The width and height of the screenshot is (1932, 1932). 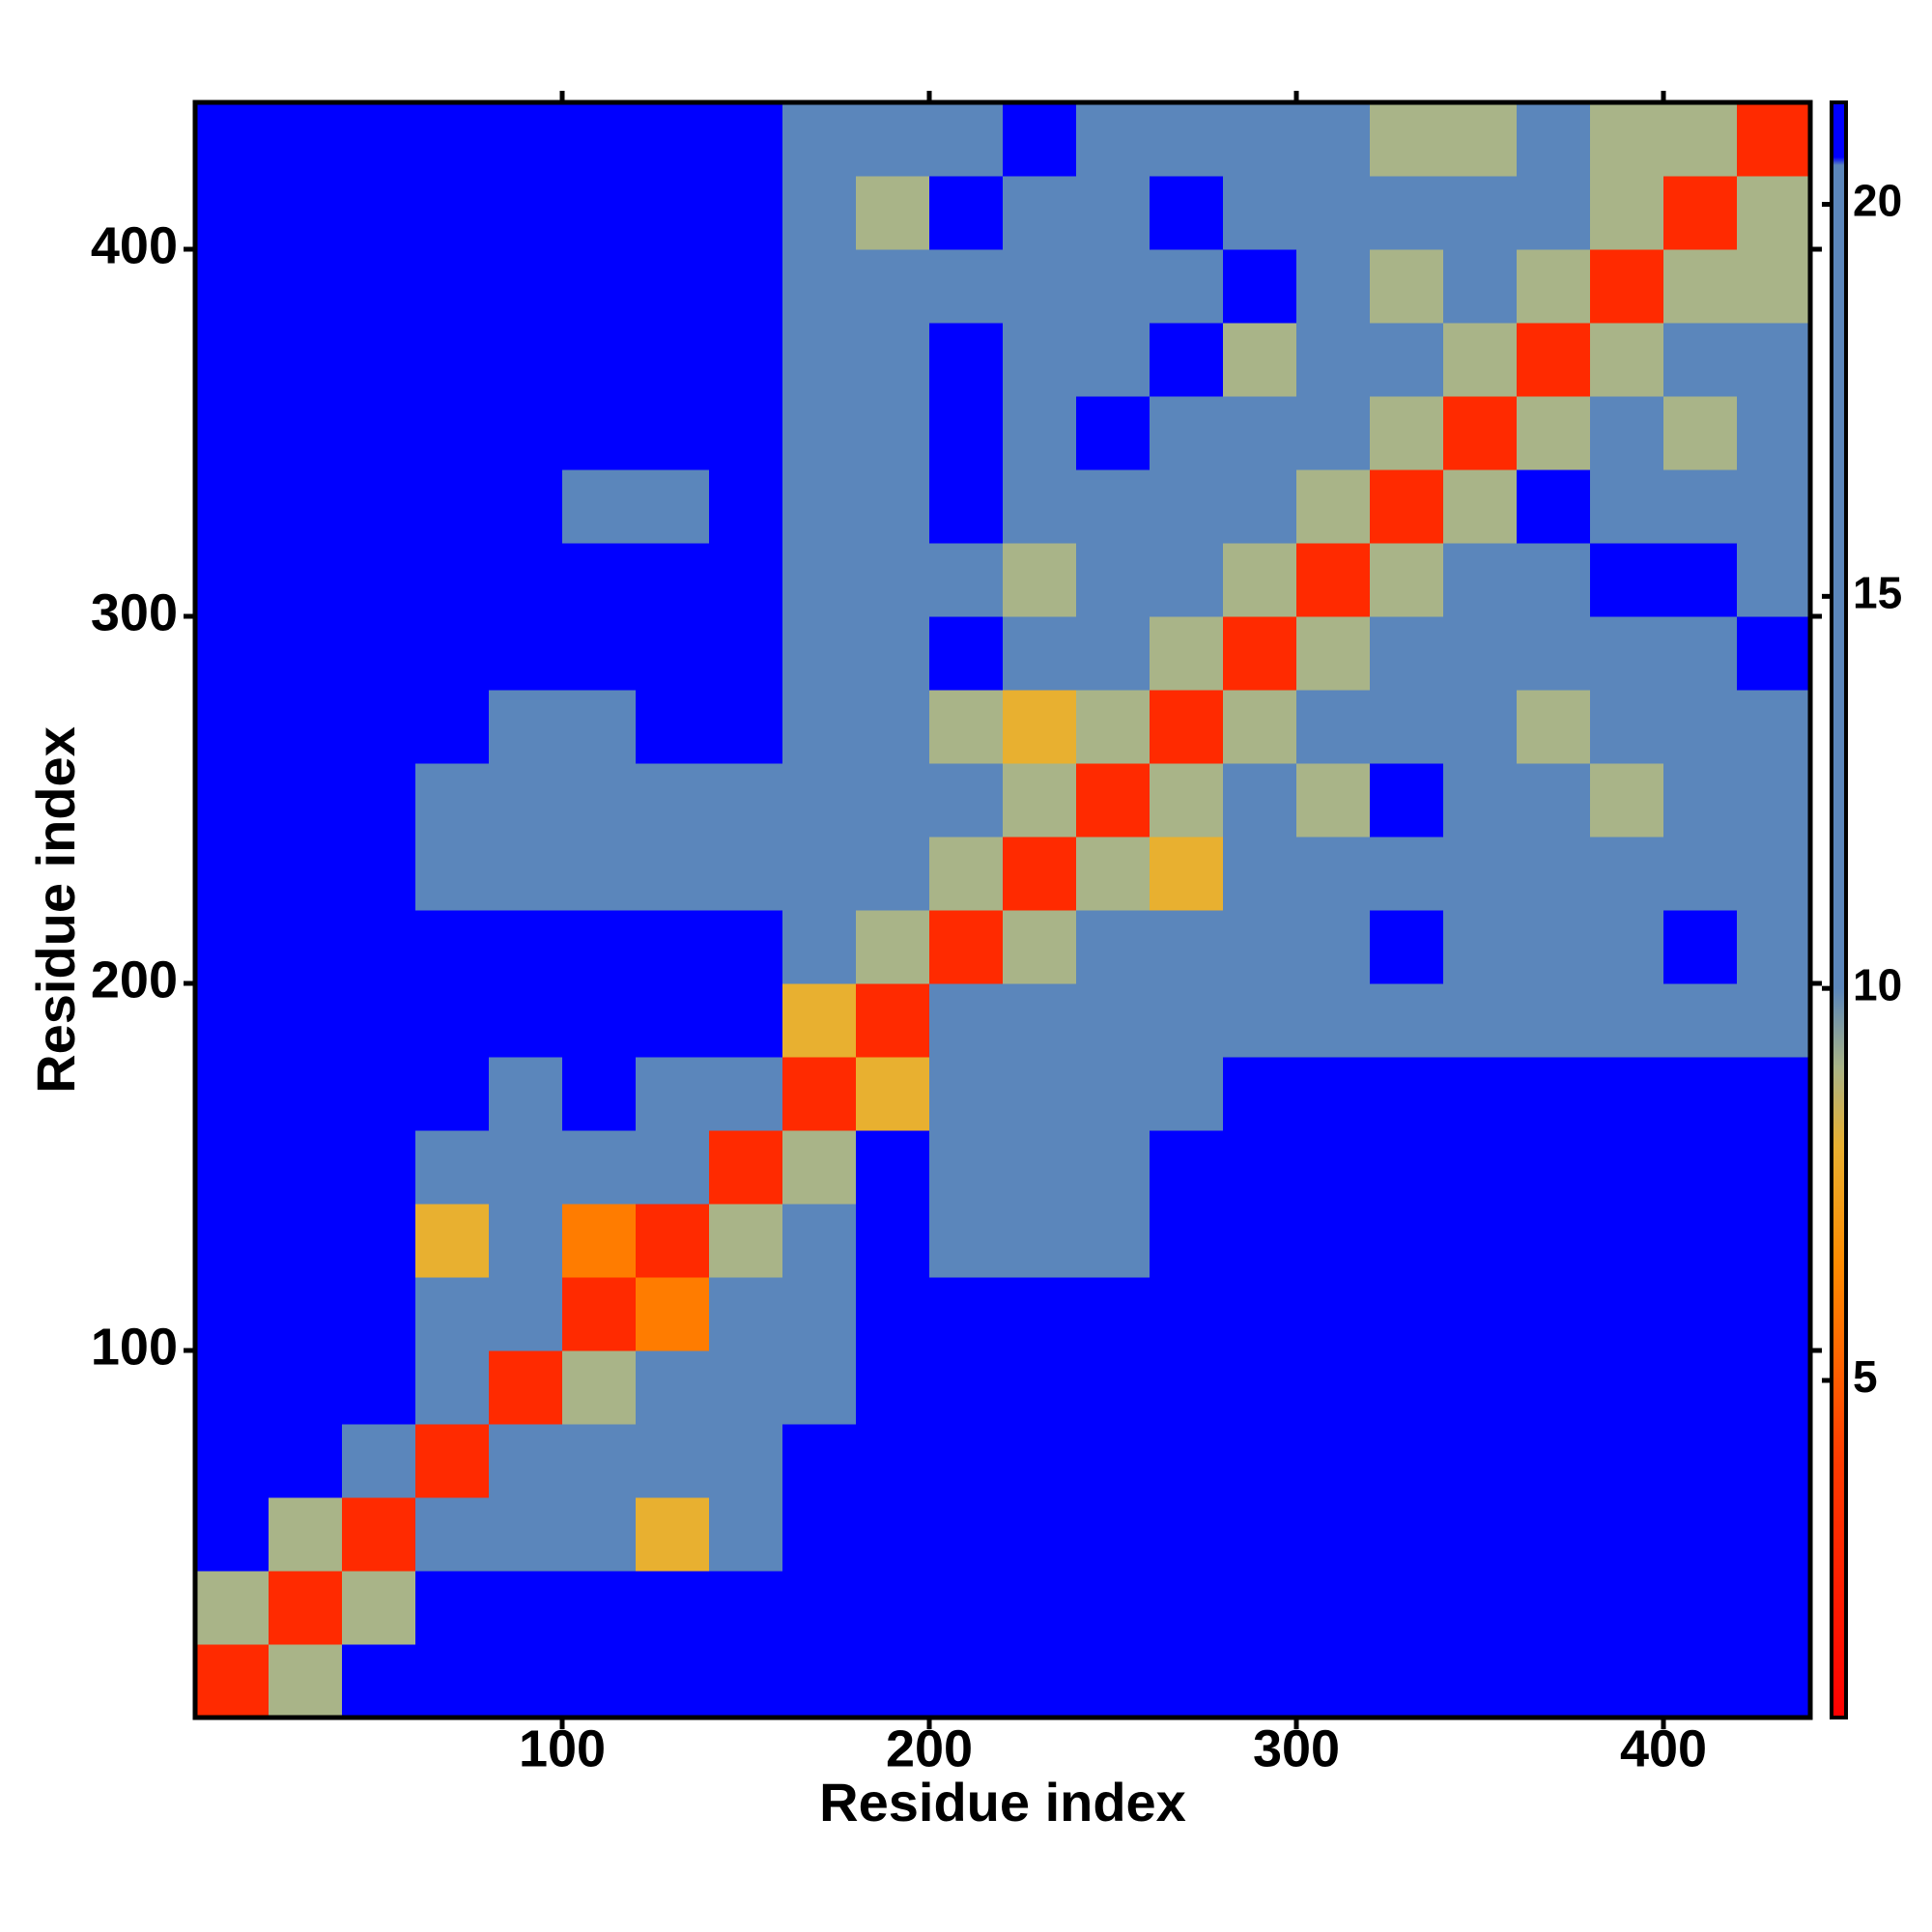 I want to click on x-tick-label: 200, so click(x=929, y=1748).